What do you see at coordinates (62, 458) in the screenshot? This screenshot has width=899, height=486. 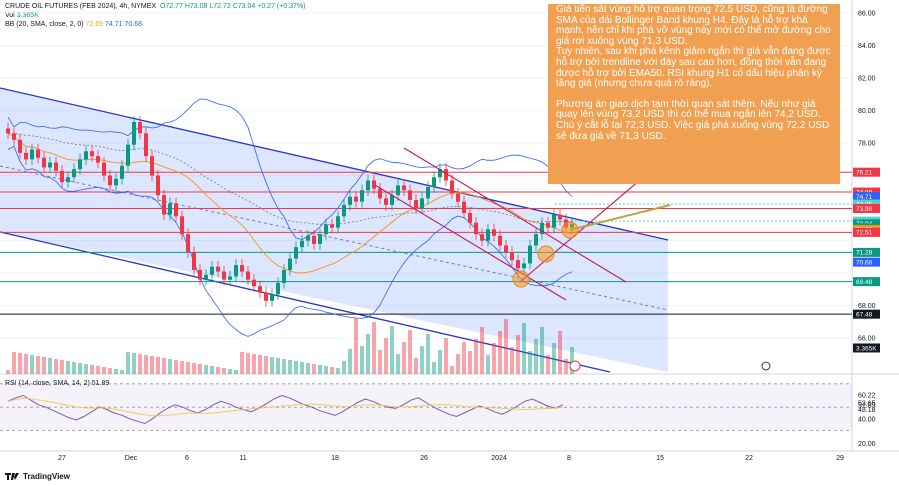 I see `time-axis-label: 27` at bounding box center [62, 458].